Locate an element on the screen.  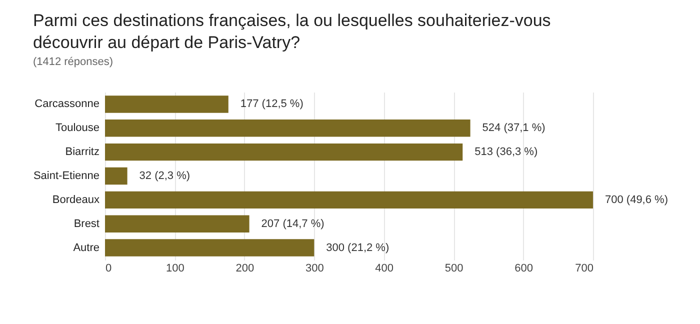
data-label: 207 (14,7 %) is located at coordinates (292, 224).